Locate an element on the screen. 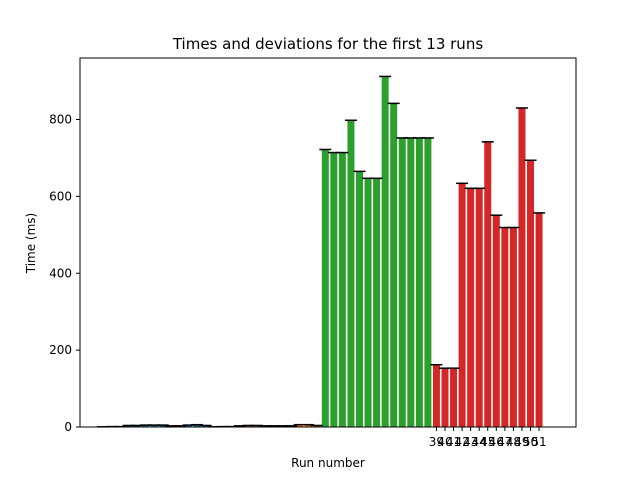 The width and height of the screenshot is (640, 480). y-tick-label: 800 is located at coordinates (60, 120).